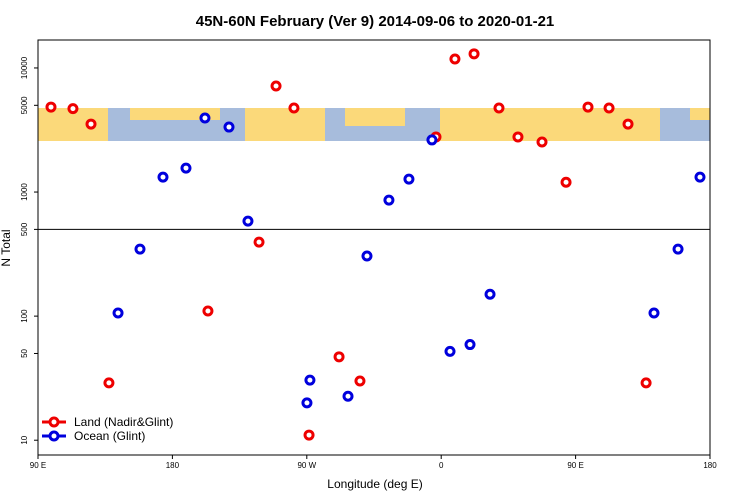  What do you see at coordinates (441, 465) in the screenshot?
I see `x-tick-label: 0` at bounding box center [441, 465].